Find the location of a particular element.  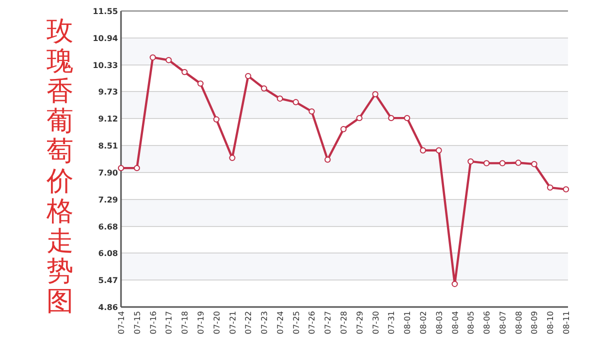

x-tick-label: 07-21 is located at coordinates (233, 322).